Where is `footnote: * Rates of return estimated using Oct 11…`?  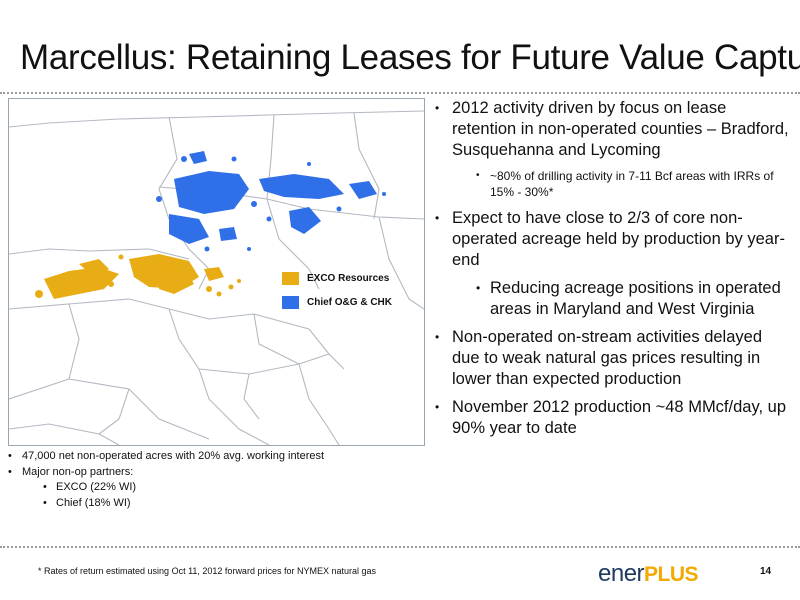
footnote: * Rates of return estimated using Oct 11… is located at coordinates (207, 571).